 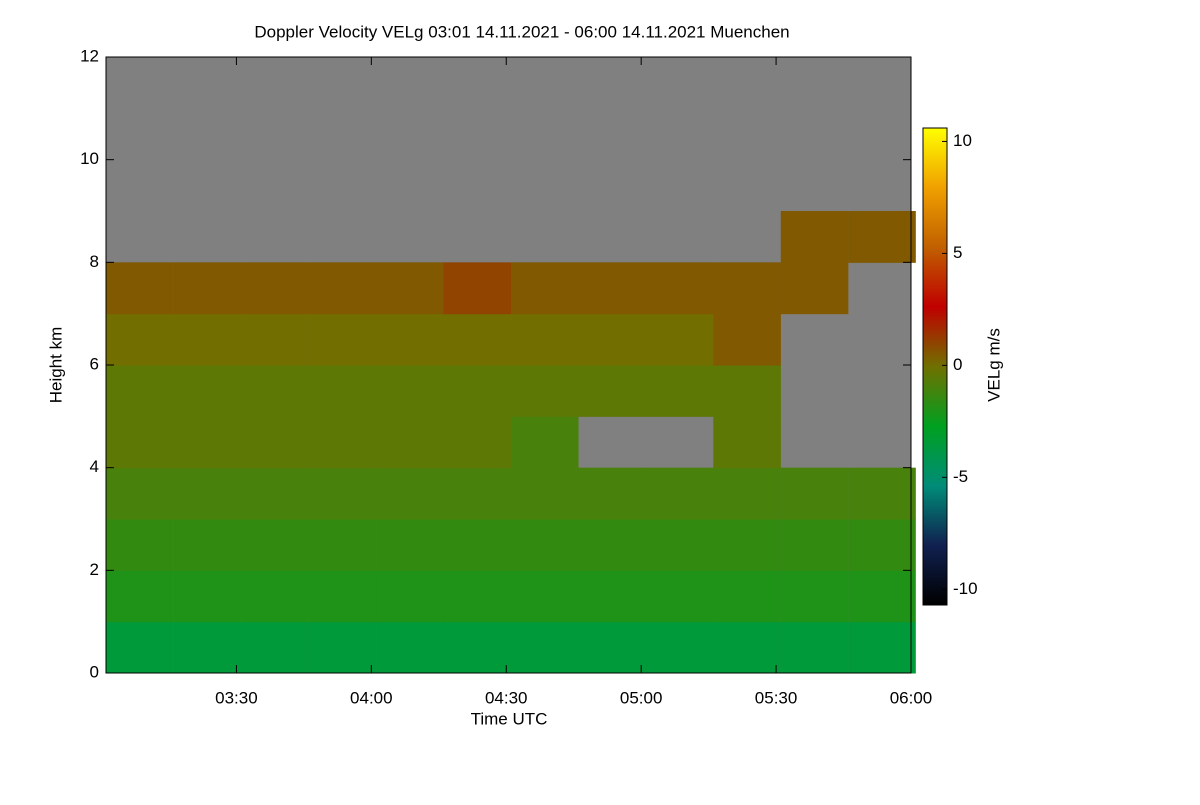 I want to click on colorbar-tick-label: -5, so click(x=960, y=476).